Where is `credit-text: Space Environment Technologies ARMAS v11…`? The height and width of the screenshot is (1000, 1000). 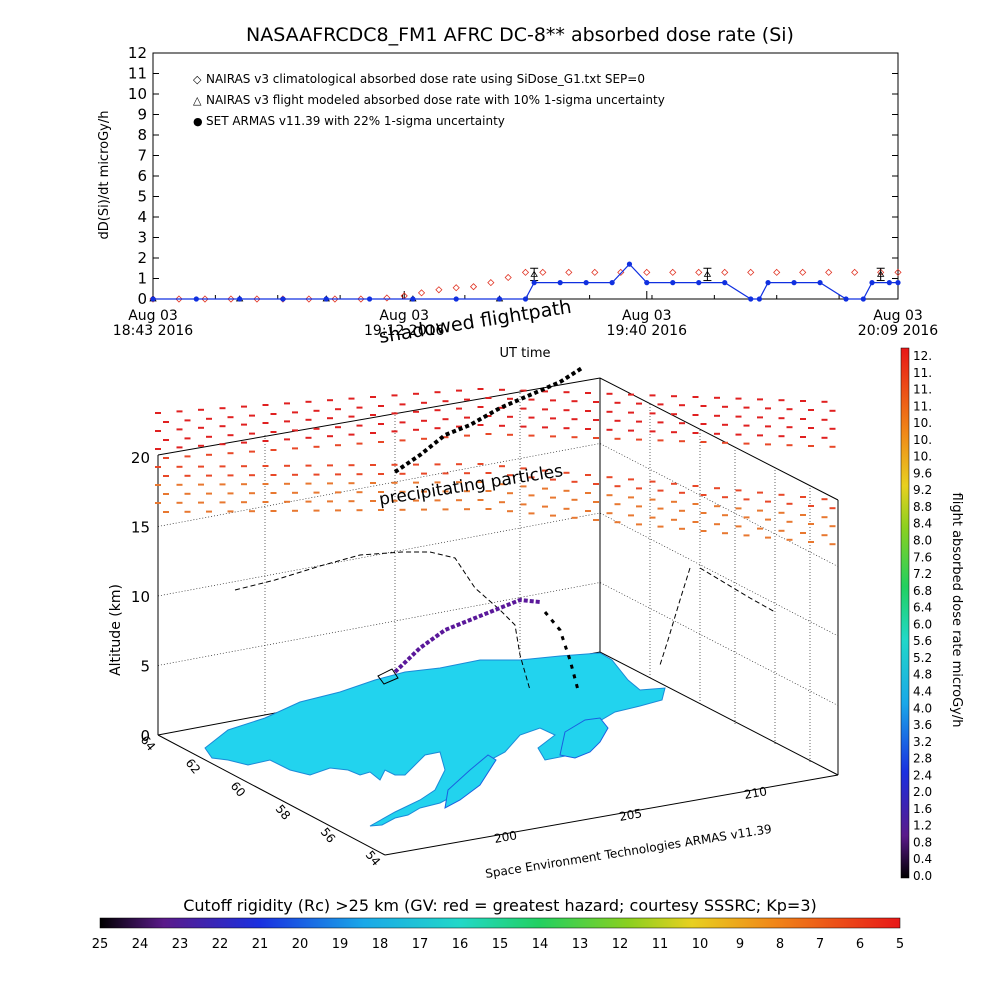 credit-text: Space Environment Technologies ARMAS v11… is located at coordinates (628, 851).